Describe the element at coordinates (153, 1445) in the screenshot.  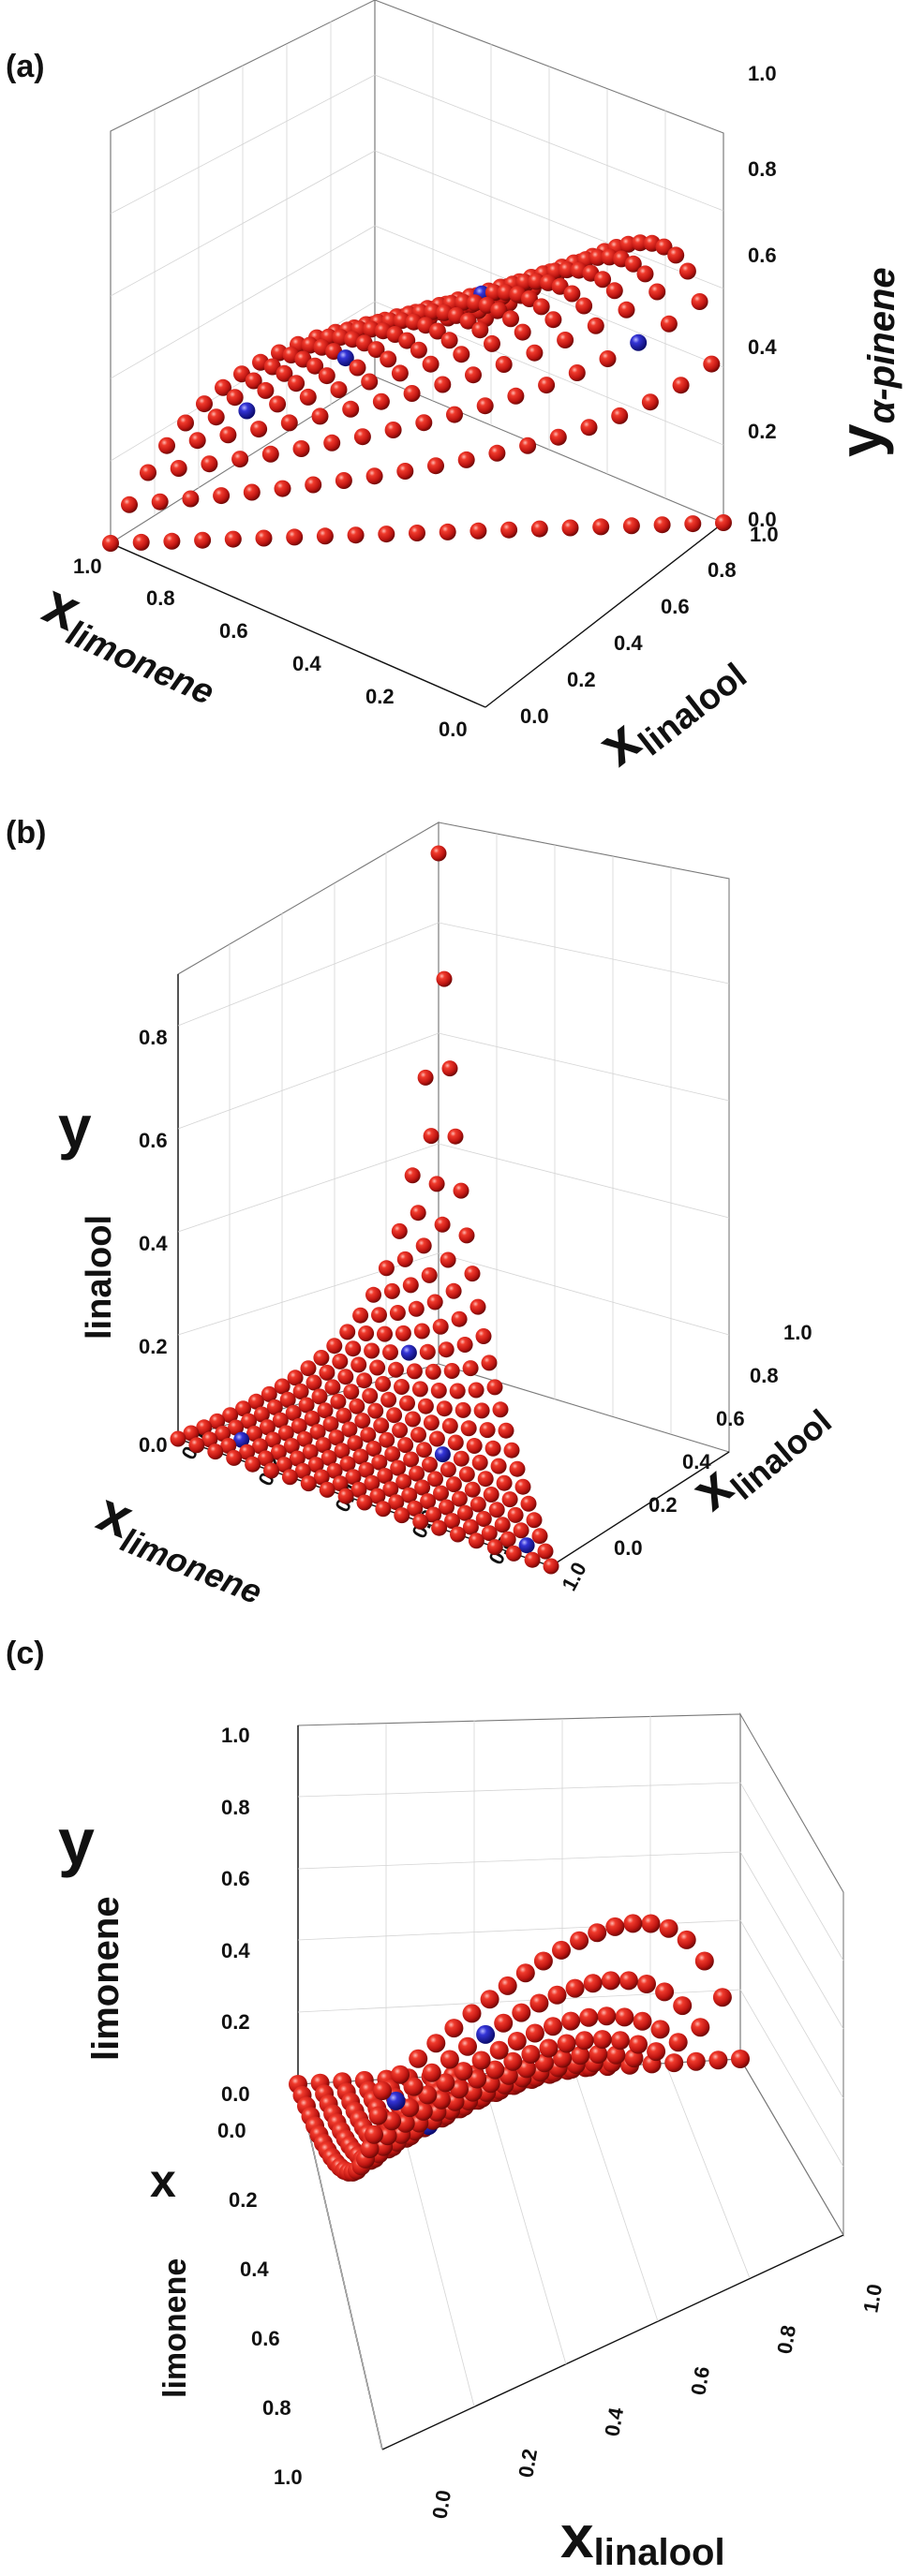
I see `panel-b-z-tick: 0.0` at that location.